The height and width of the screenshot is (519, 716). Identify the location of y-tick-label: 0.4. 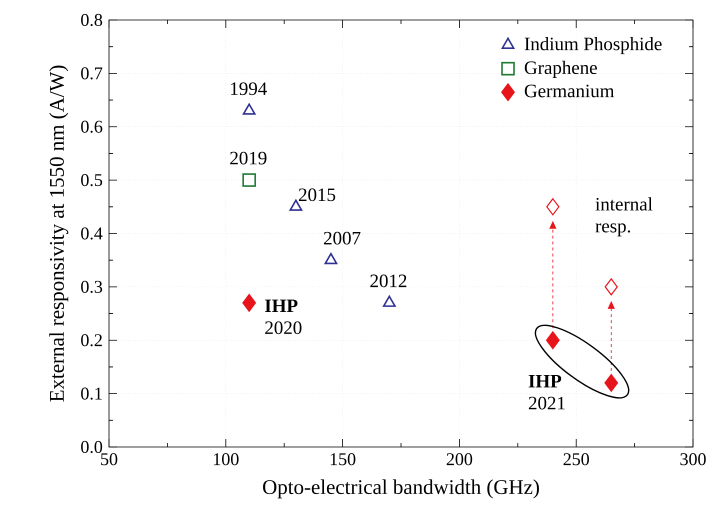
(92, 233).